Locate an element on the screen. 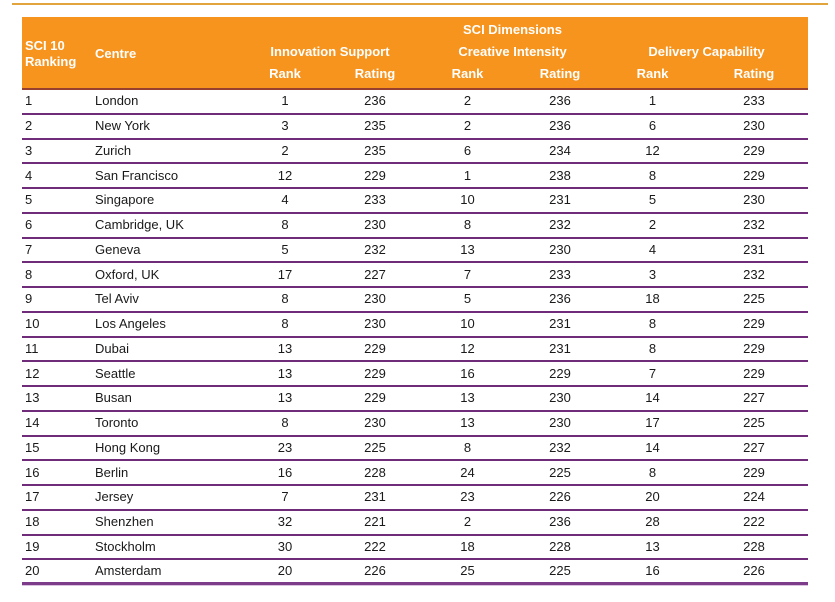 The width and height of the screenshot is (835, 602). cell-is_rating: 222 is located at coordinates (375, 546).